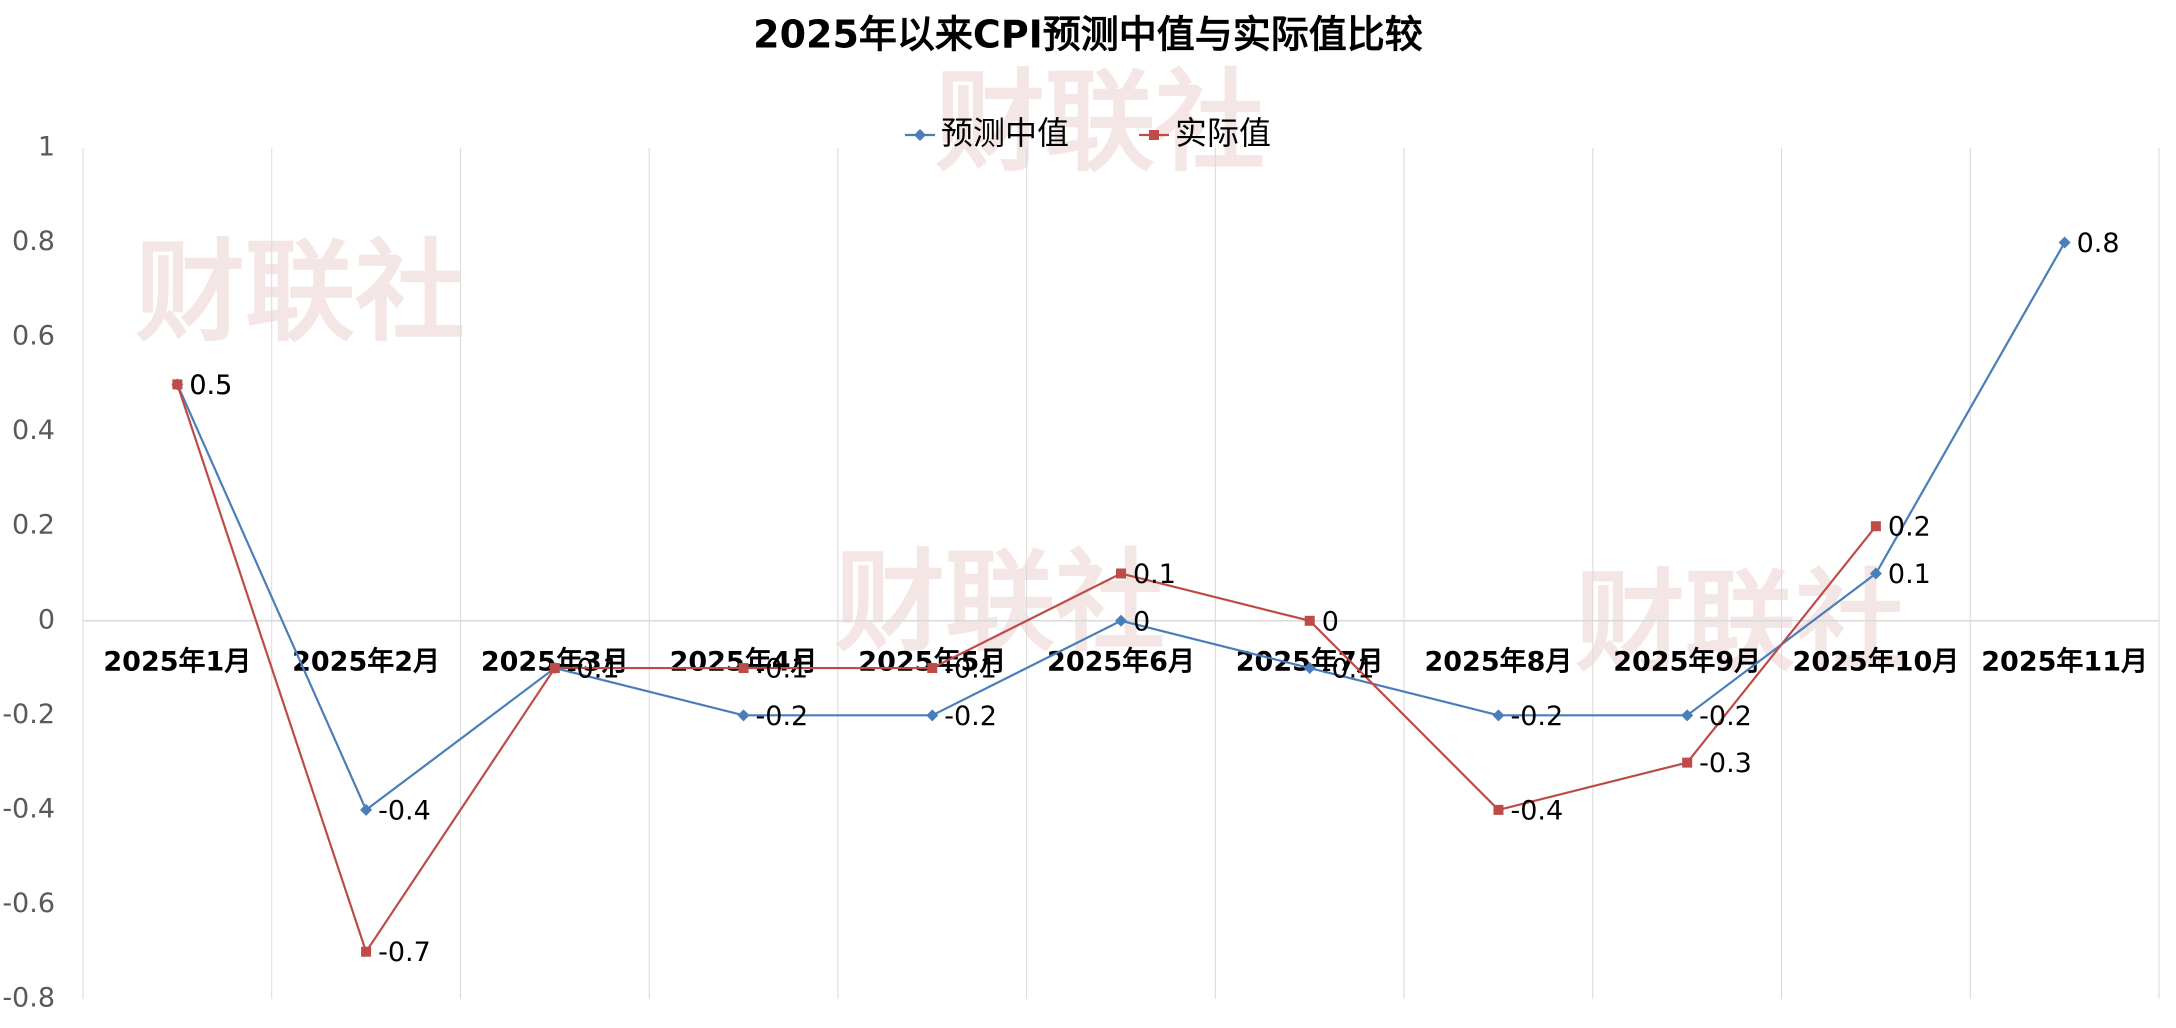 The height and width of the screenshot is (1028, 2176). Describe the element at coordinates (210, 385) in the screenshot. I see `data-label: 0.5` at that location.